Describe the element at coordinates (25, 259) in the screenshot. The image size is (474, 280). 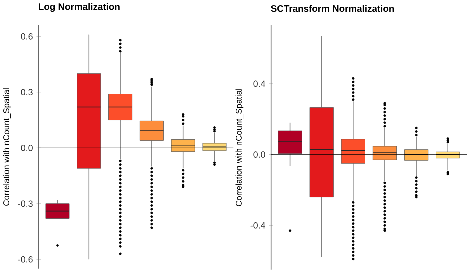
I see `y-tick-label: -0.6` at that location.